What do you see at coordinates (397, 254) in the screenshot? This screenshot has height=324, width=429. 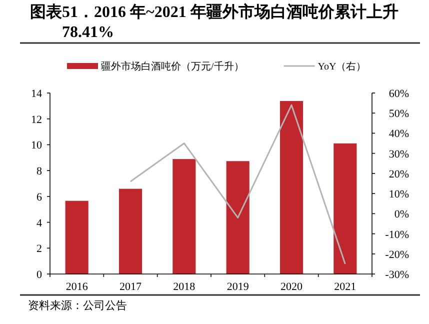 I see `y2-tick-label: -20%` at bounding box center [397, 254].